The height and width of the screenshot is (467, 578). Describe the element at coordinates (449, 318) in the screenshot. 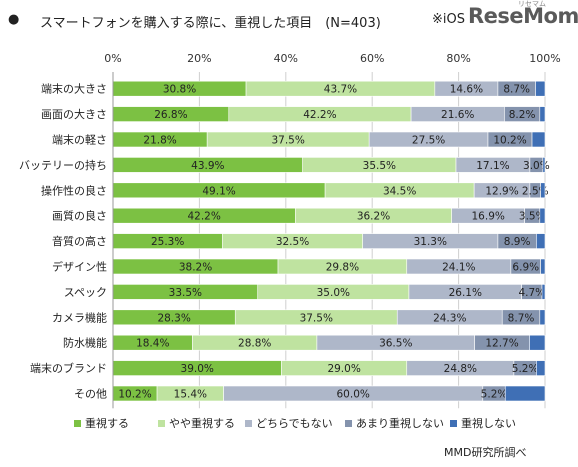

I see `data-label: 24.3%` at that location.